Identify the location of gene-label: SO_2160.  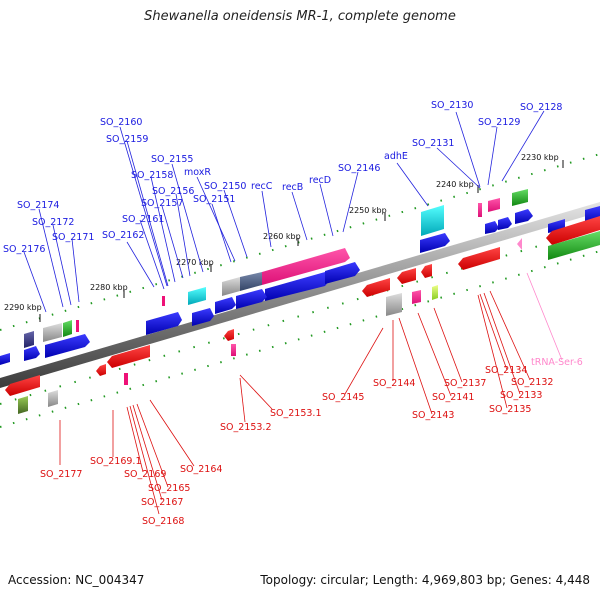
(121, 122).